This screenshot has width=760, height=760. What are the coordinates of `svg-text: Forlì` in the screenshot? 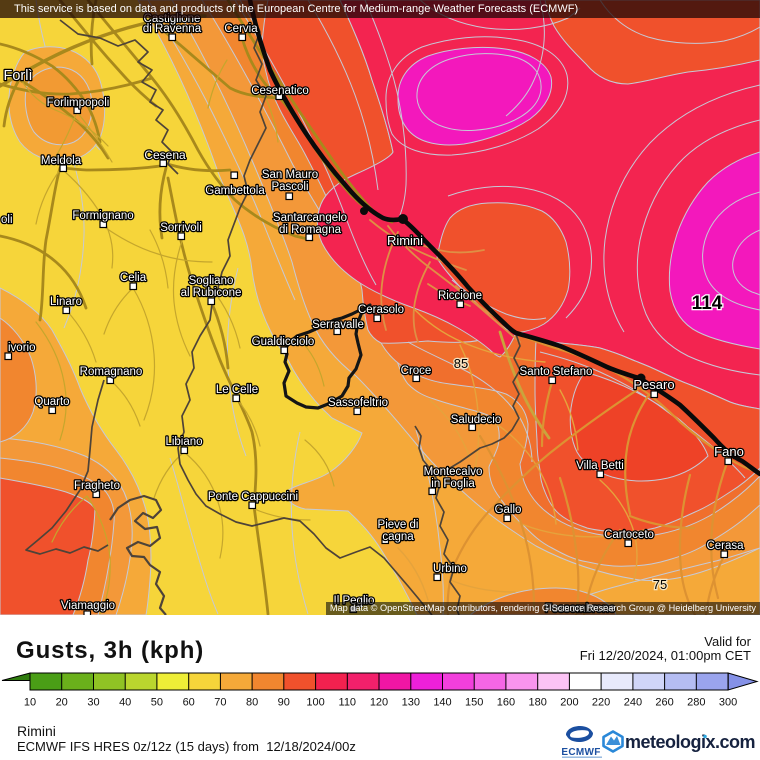 It's located at (18, 76).